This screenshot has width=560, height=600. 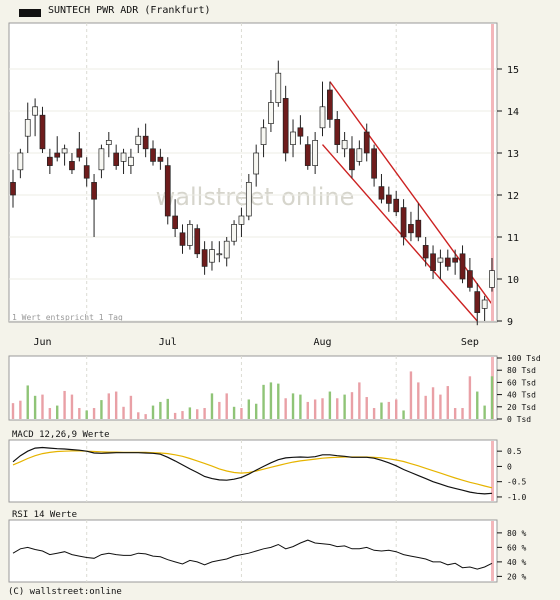 What do you see at coordinates (516, 497) in the screenshot?
I see `macd-tick-label: -1.0` at bounding box center [516, 497].